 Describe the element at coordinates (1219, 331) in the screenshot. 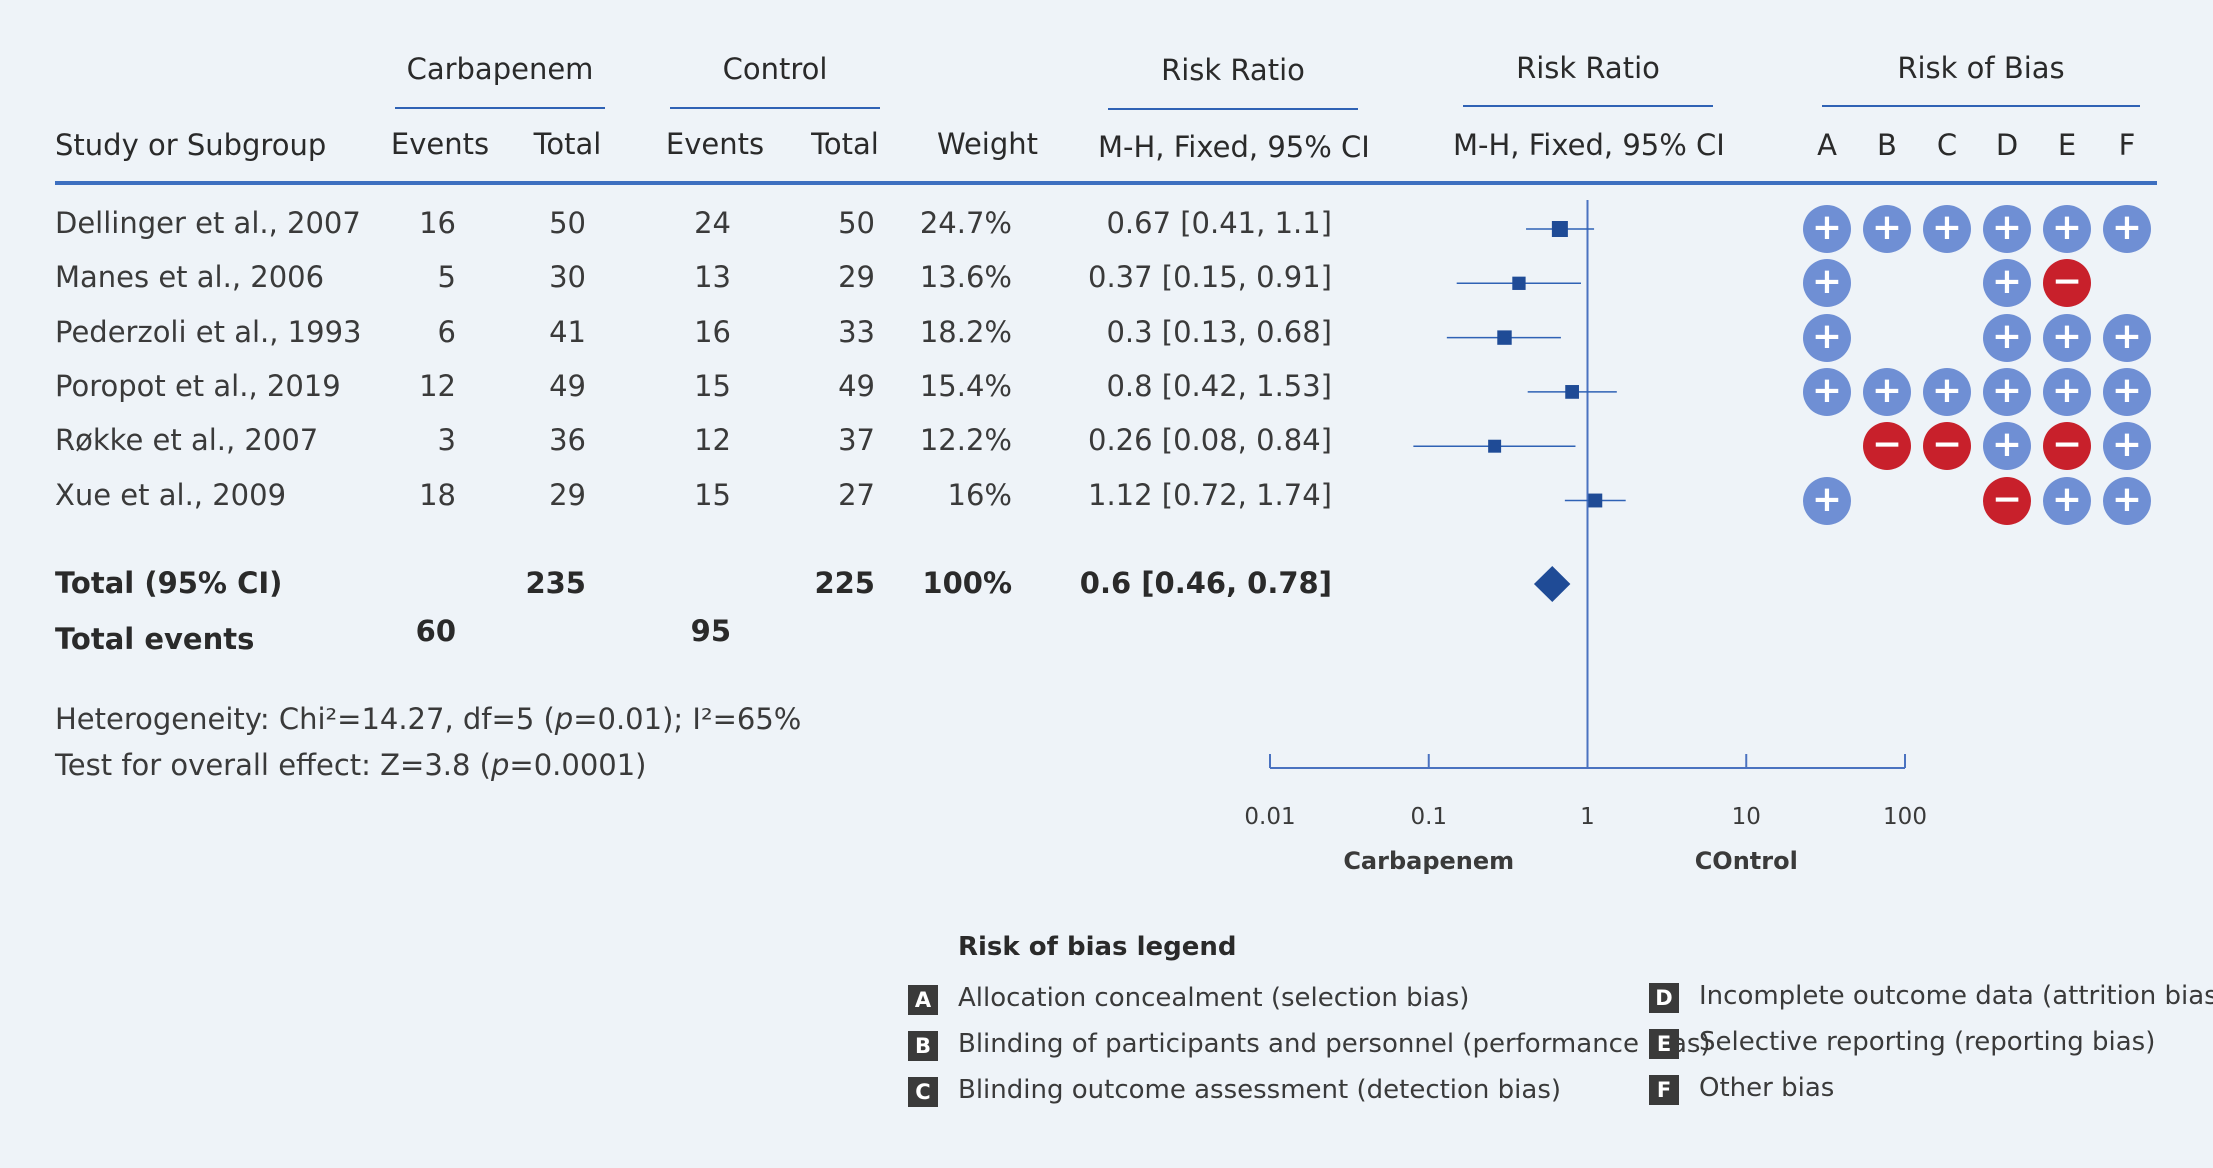

I see `ci-text-cell: 0.3 [0.13, 0.68]` at that location.